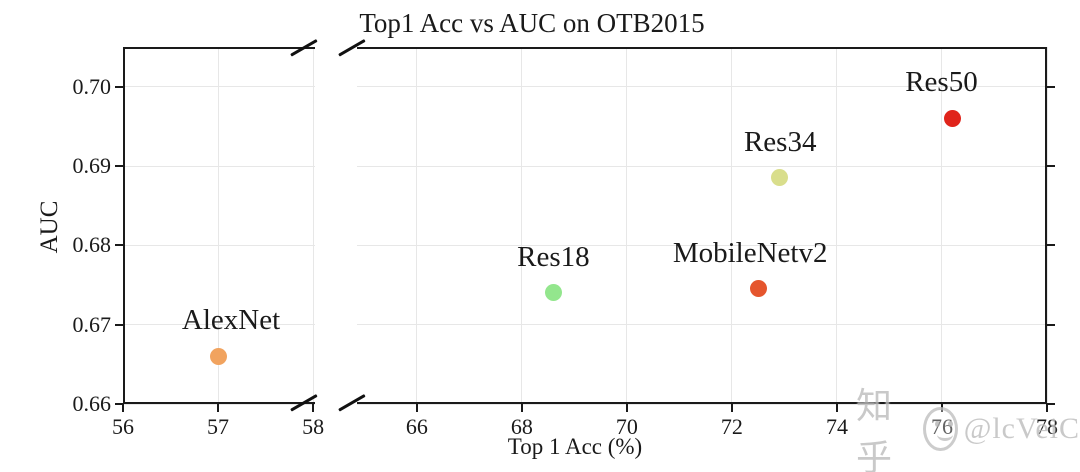 The height and width of the screenshot is (472, 1080). Describe the element at coordinates (92, 245) in the screenshot. I see `y-tick-label: 0.68` at that location.